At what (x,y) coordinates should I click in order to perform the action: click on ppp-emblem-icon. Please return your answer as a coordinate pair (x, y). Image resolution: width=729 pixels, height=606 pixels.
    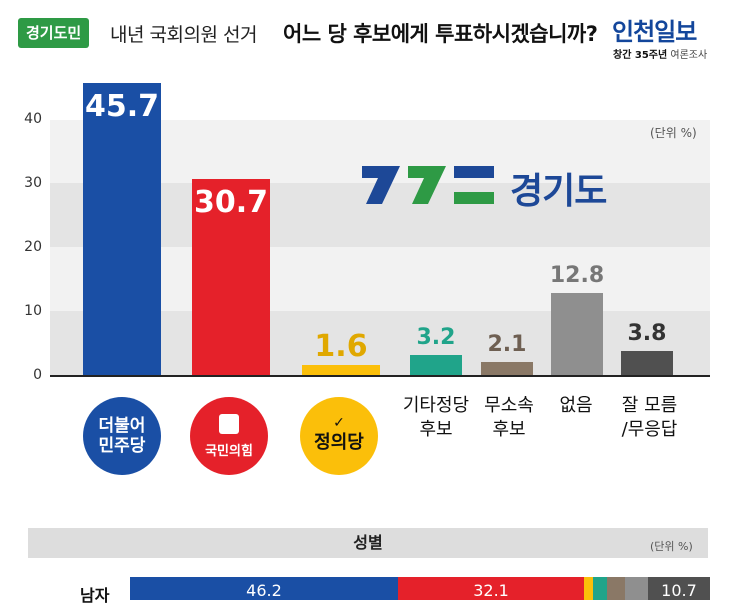
    Looking at the image, I should click on (229, 423).